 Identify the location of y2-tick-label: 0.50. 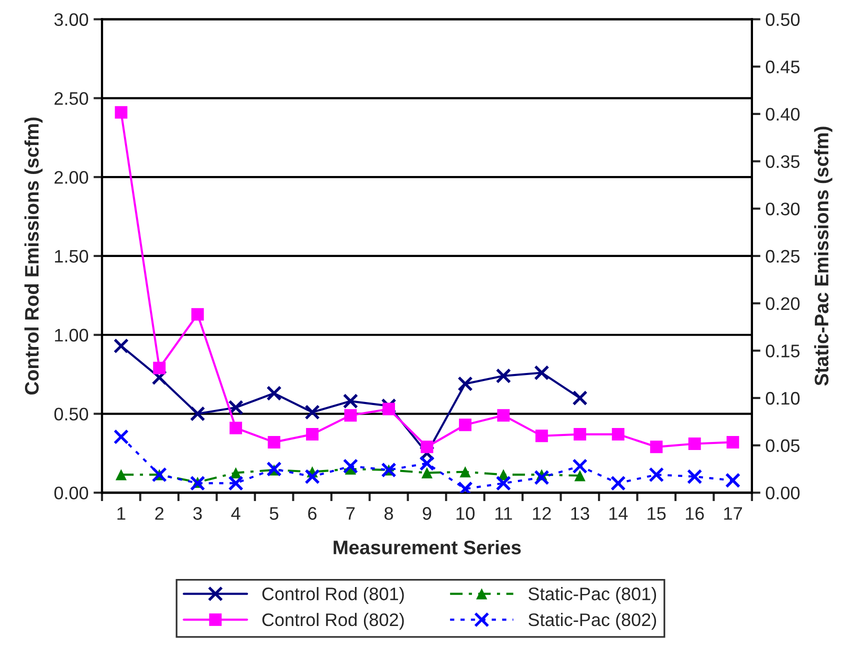
(783, 19).